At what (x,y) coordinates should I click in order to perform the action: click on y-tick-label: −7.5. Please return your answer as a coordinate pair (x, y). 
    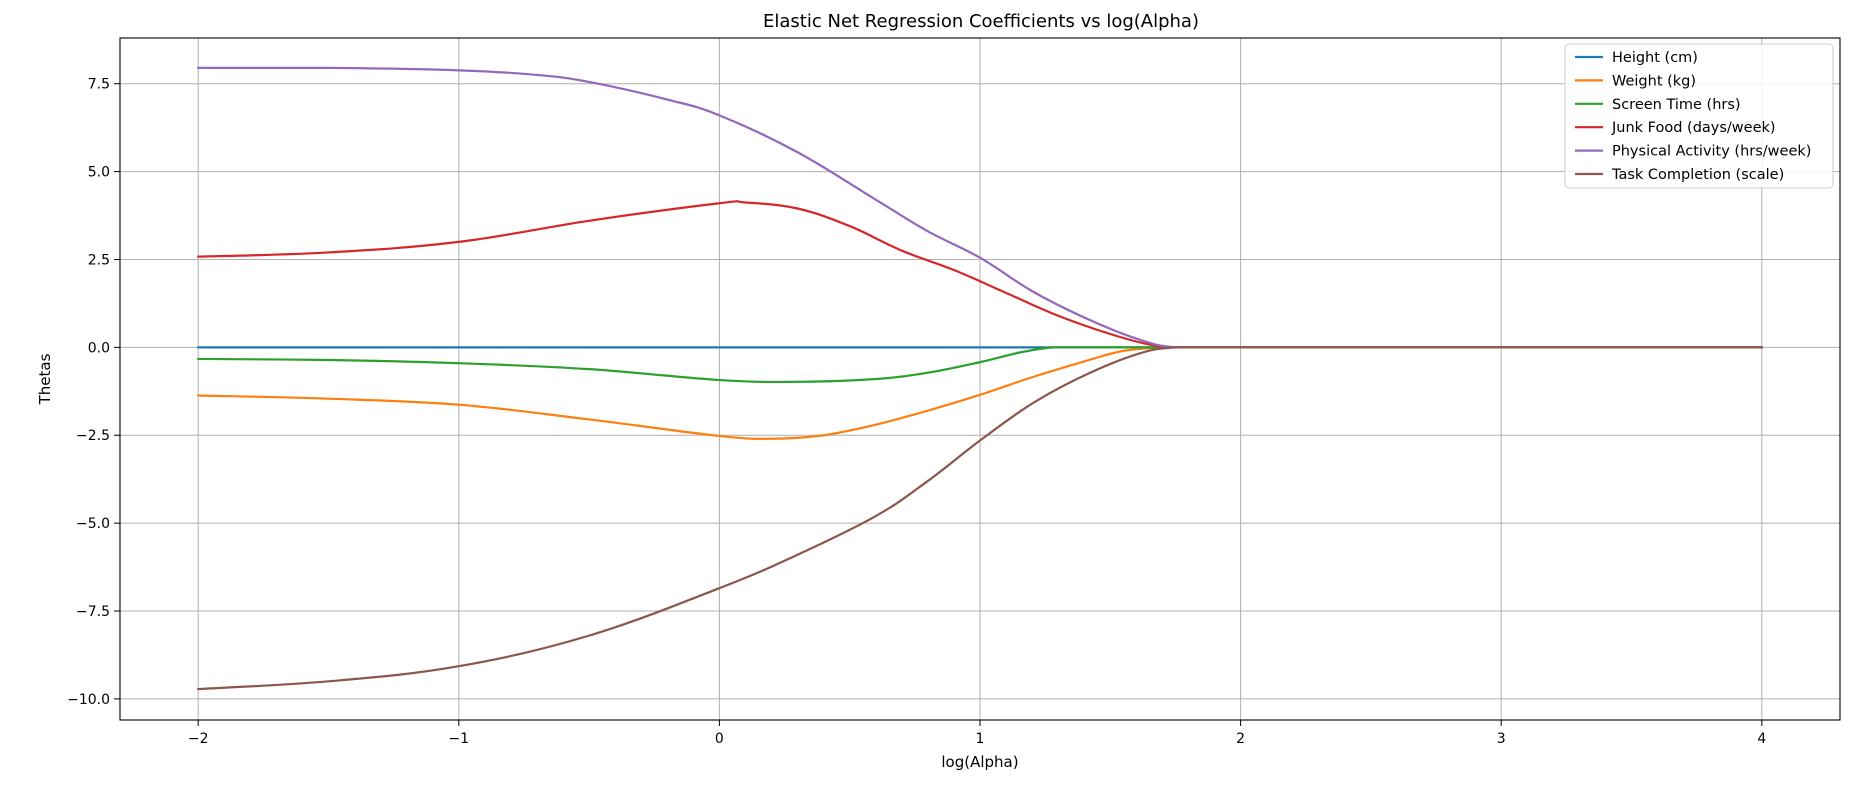
    Looking at the image, I should click on (93, 612).